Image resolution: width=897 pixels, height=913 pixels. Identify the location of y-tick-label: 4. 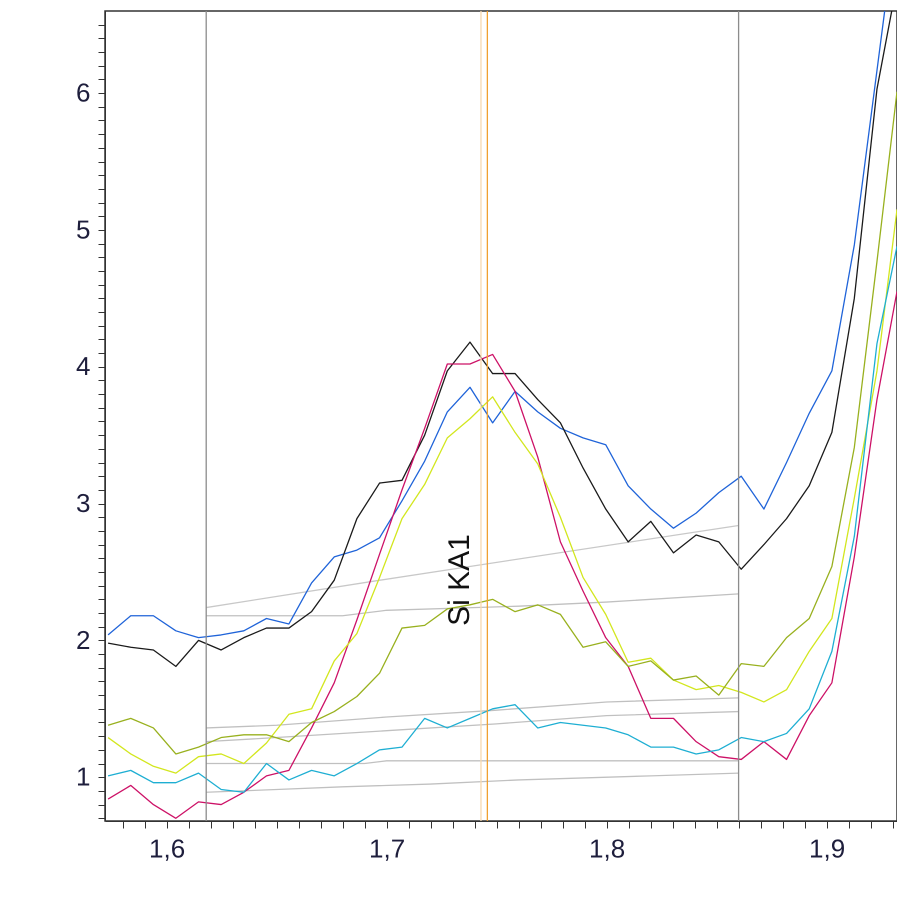
(83, 366).